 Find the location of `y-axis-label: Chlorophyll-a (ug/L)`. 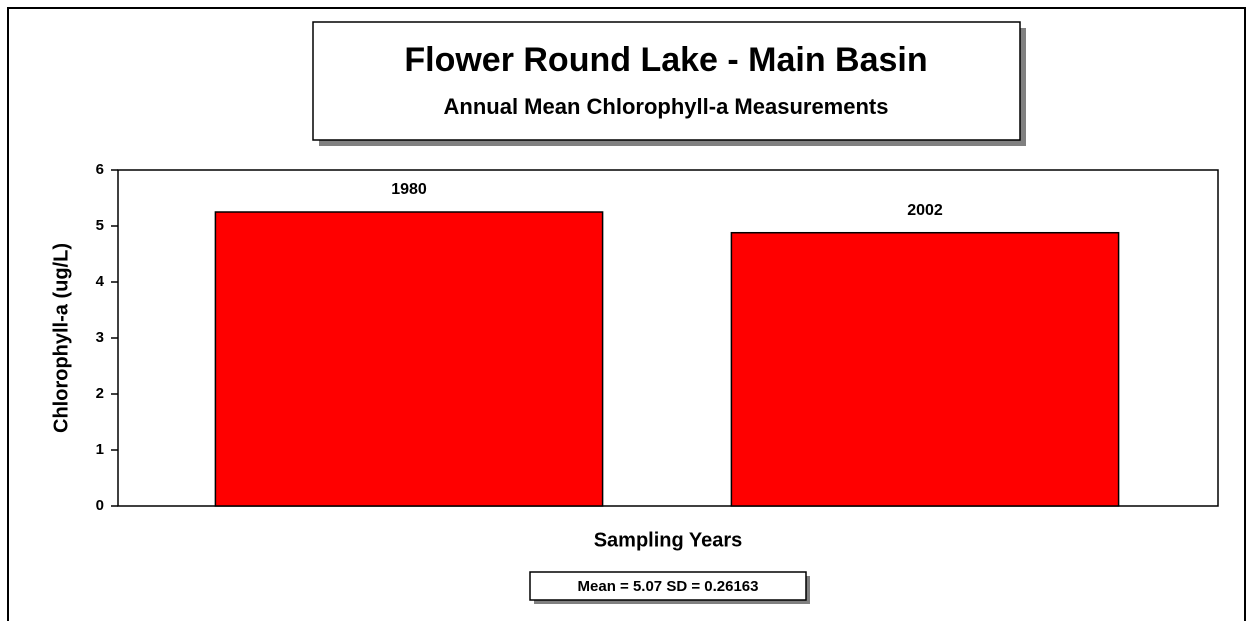

y-axis-label: Chlorophyll-a (ug/L) is located at coordinates (61, 338).